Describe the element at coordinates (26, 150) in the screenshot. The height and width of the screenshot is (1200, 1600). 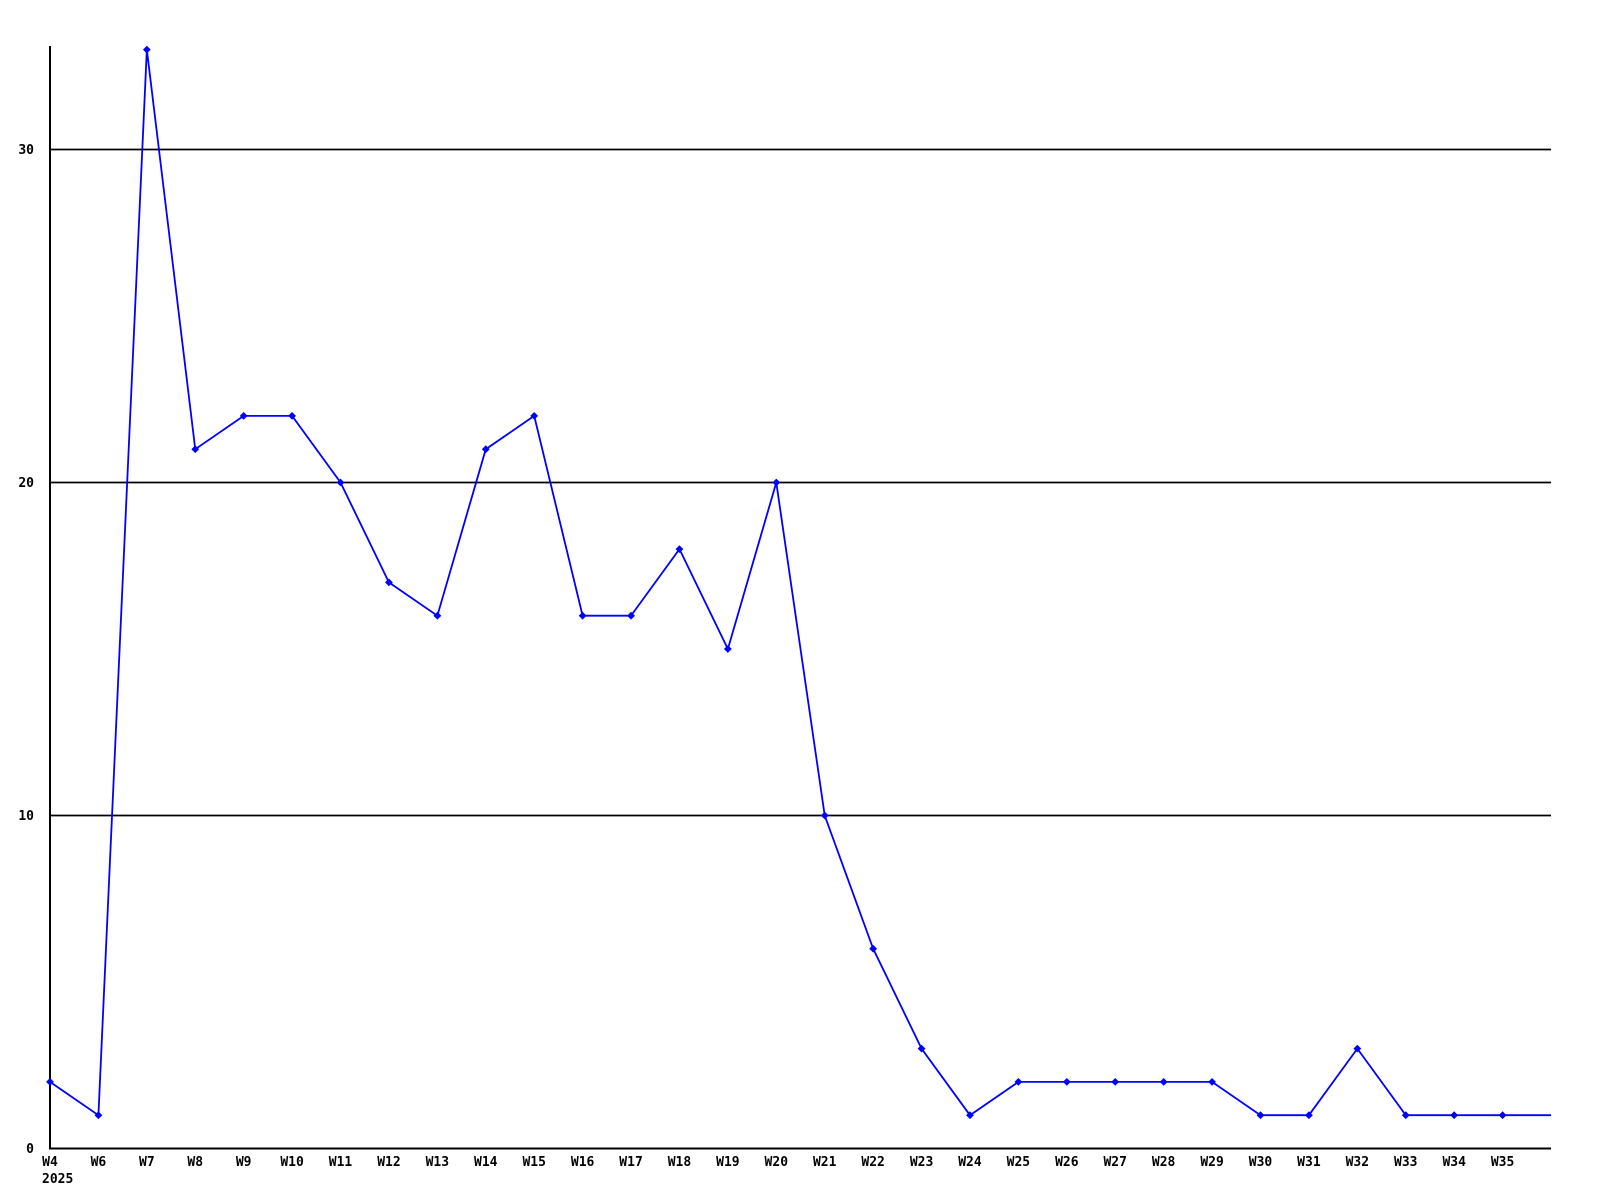
I see `y-tick-label: 30` at that location.